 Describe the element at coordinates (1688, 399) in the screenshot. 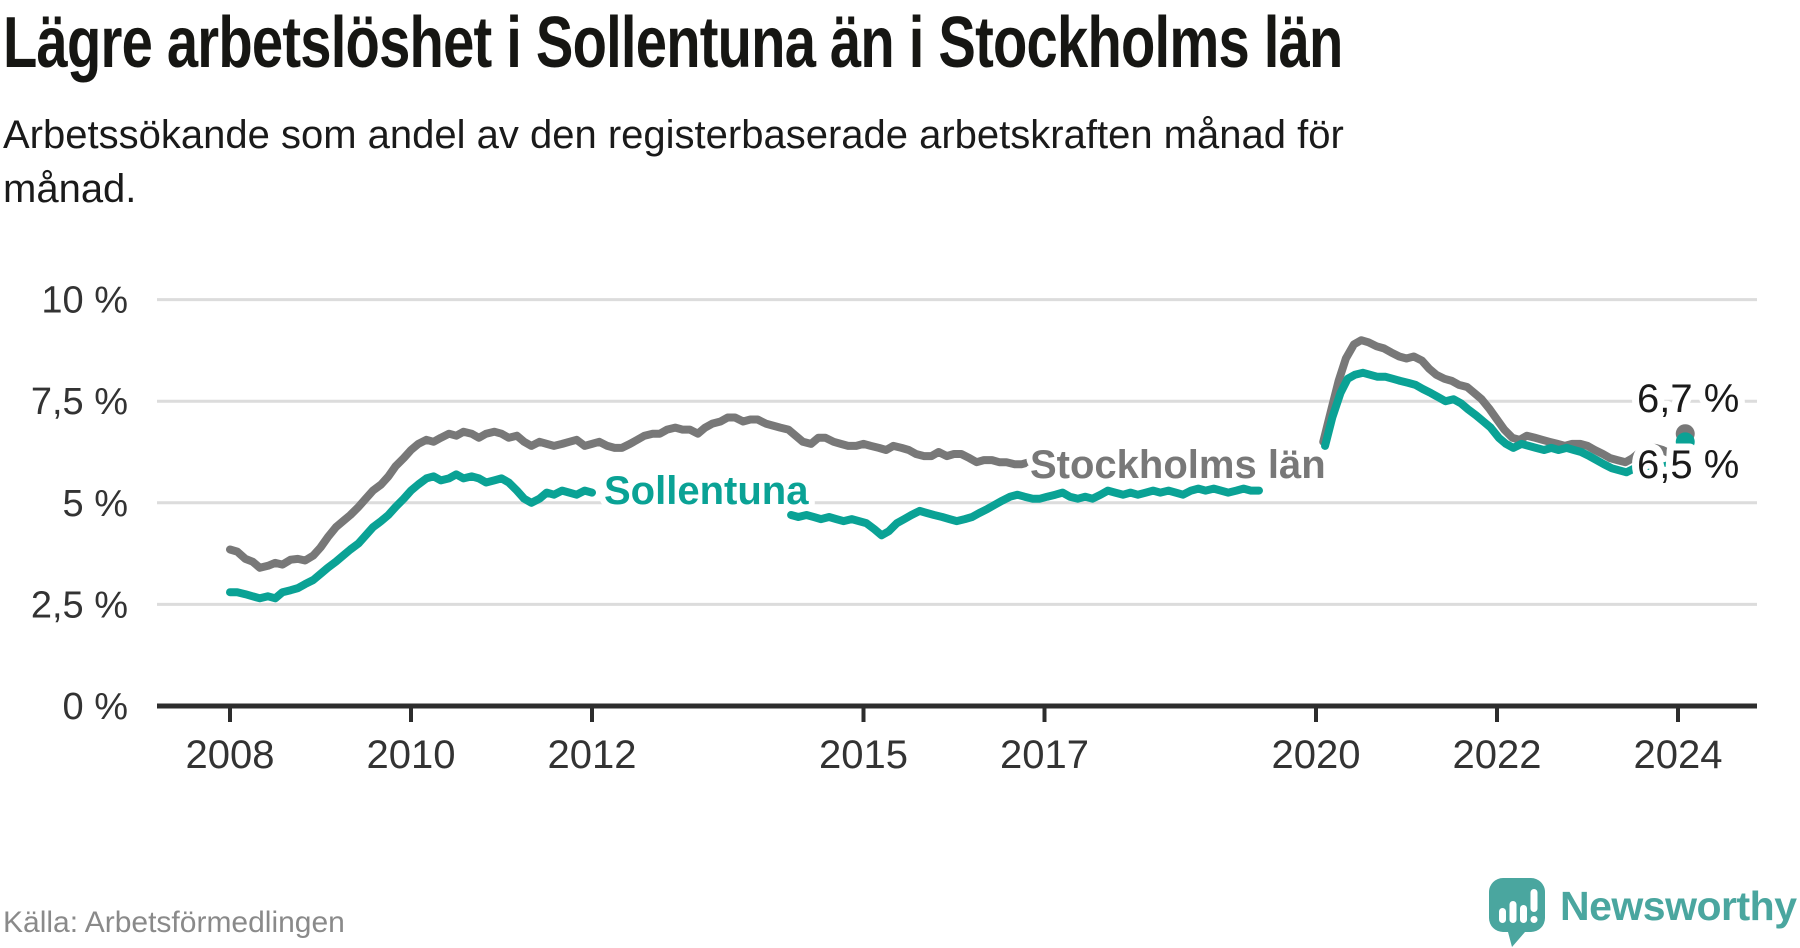

I see `end-value-label: 6,7 %` at that location.